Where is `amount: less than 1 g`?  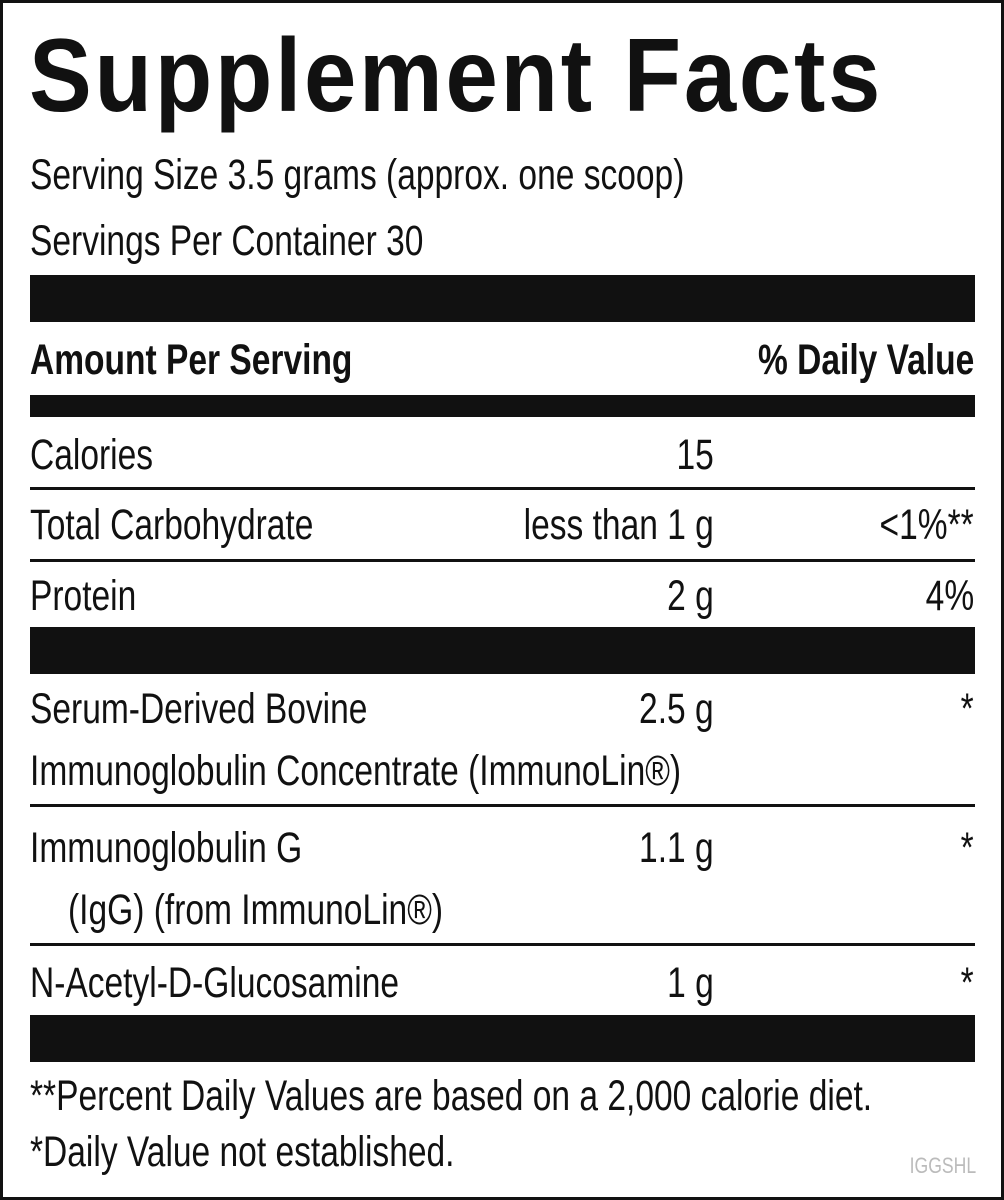 amount: less than 1 g is located at coordinates (618, 525).